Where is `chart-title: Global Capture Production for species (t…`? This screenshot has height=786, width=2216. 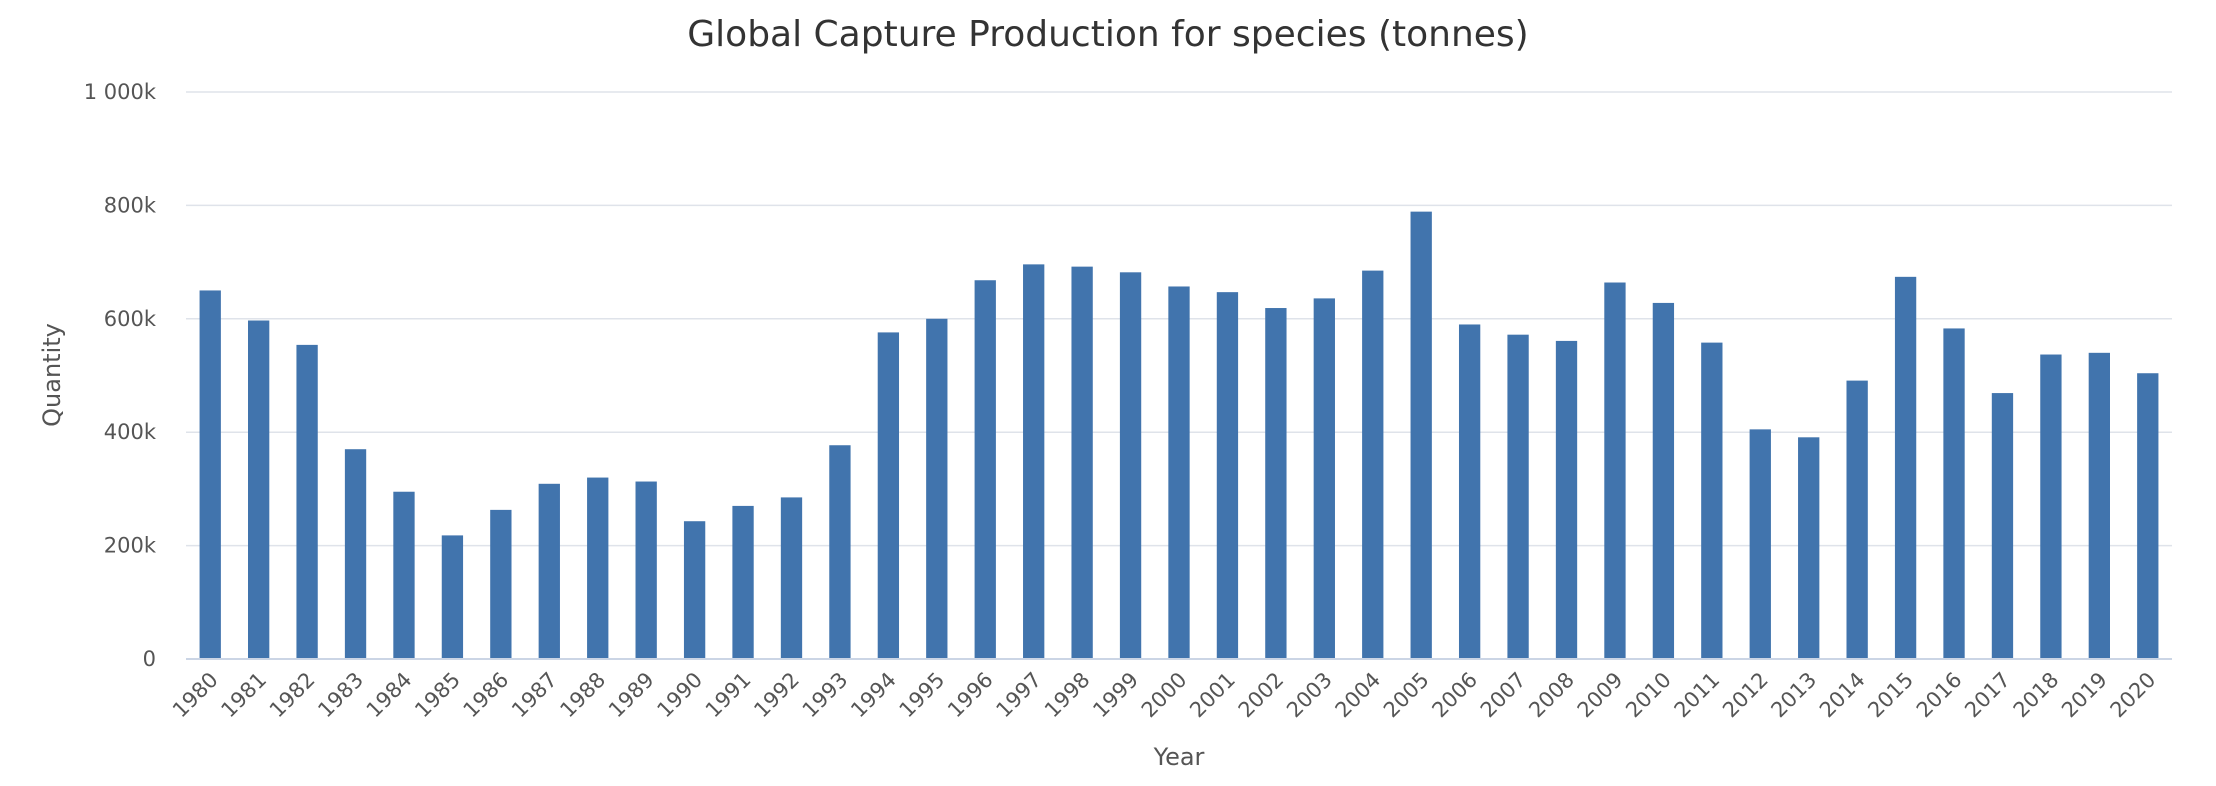
chart-title: Global Capture Production for species (t… is located at coordinates (1107, 34).